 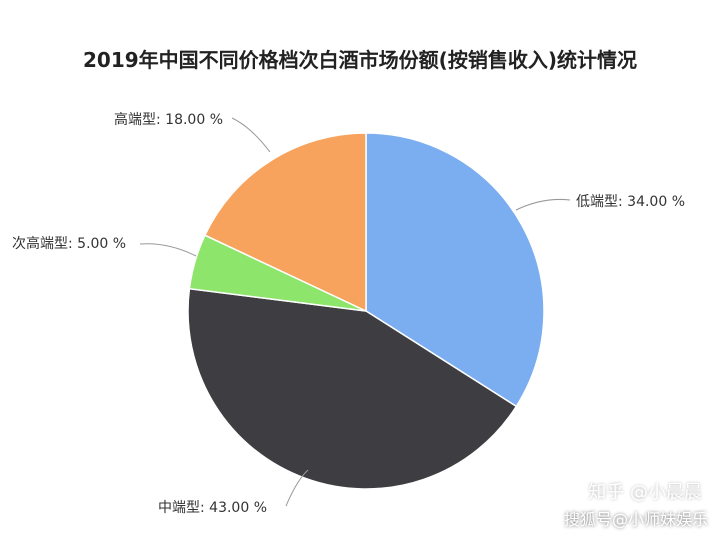 What do you see at coordinates (360, 60) in the screenshot?
I see `chart-title: 2019年中国不同价格档次白酒市场份额(按销售收入)统计情况` at bounding box center [360, 60].